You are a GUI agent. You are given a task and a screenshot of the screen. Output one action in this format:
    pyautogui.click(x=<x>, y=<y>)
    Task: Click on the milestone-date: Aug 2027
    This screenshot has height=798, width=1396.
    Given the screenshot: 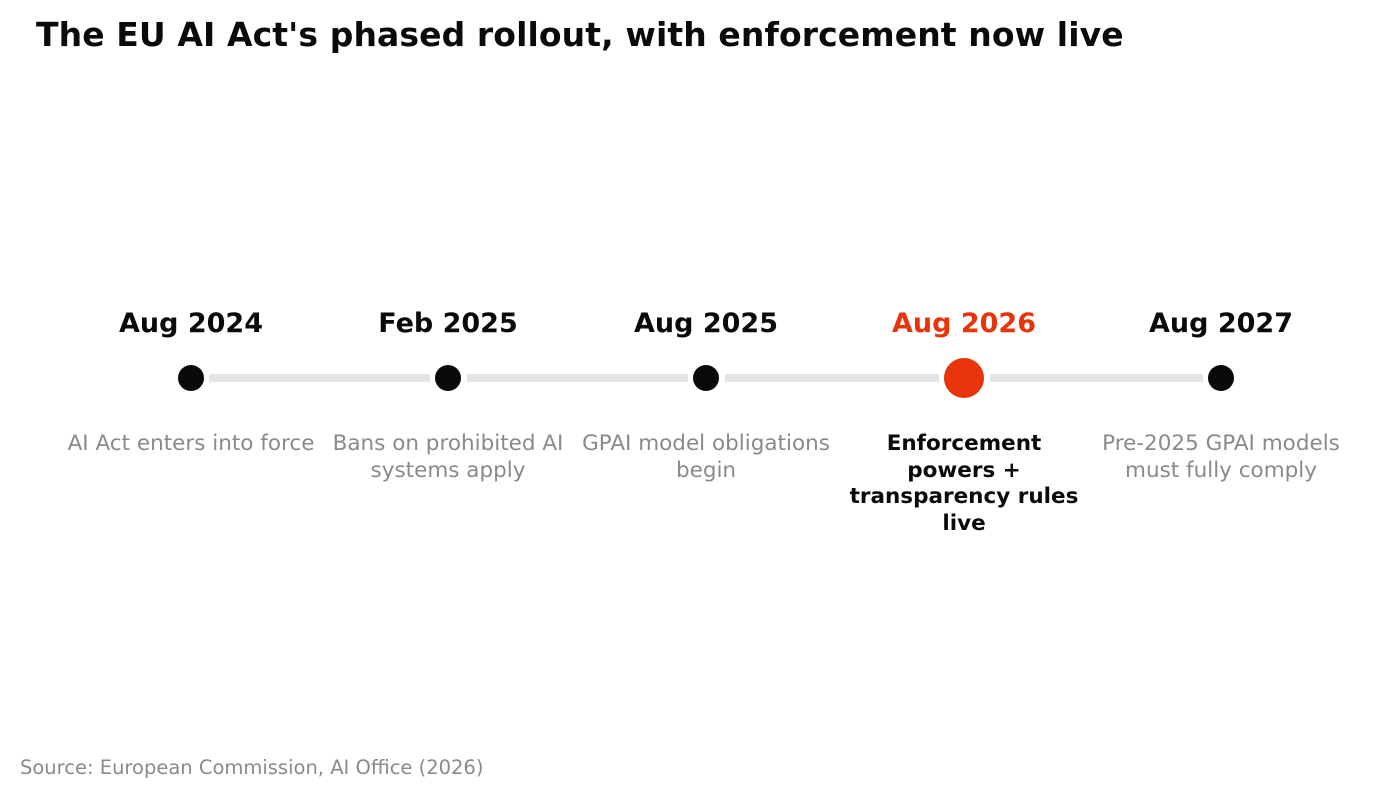 What is the action you would take?
    pyautogui.click(x=1221, y=323)
    